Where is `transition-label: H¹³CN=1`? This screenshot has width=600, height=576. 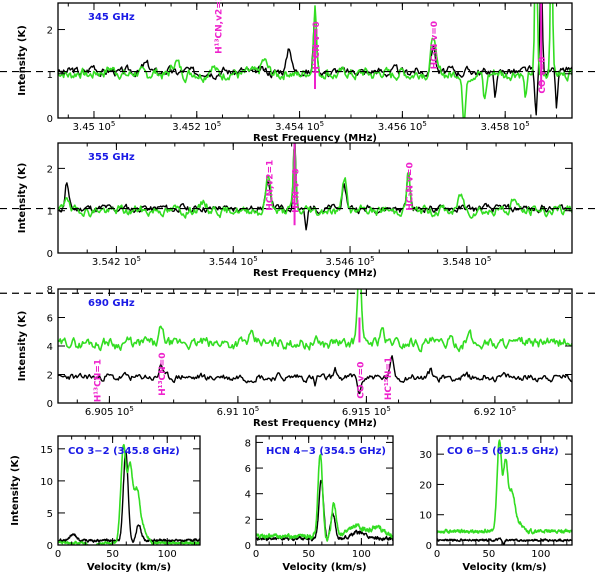 transition-label: H¹³CN=1 is located at coordinates (99, 380).